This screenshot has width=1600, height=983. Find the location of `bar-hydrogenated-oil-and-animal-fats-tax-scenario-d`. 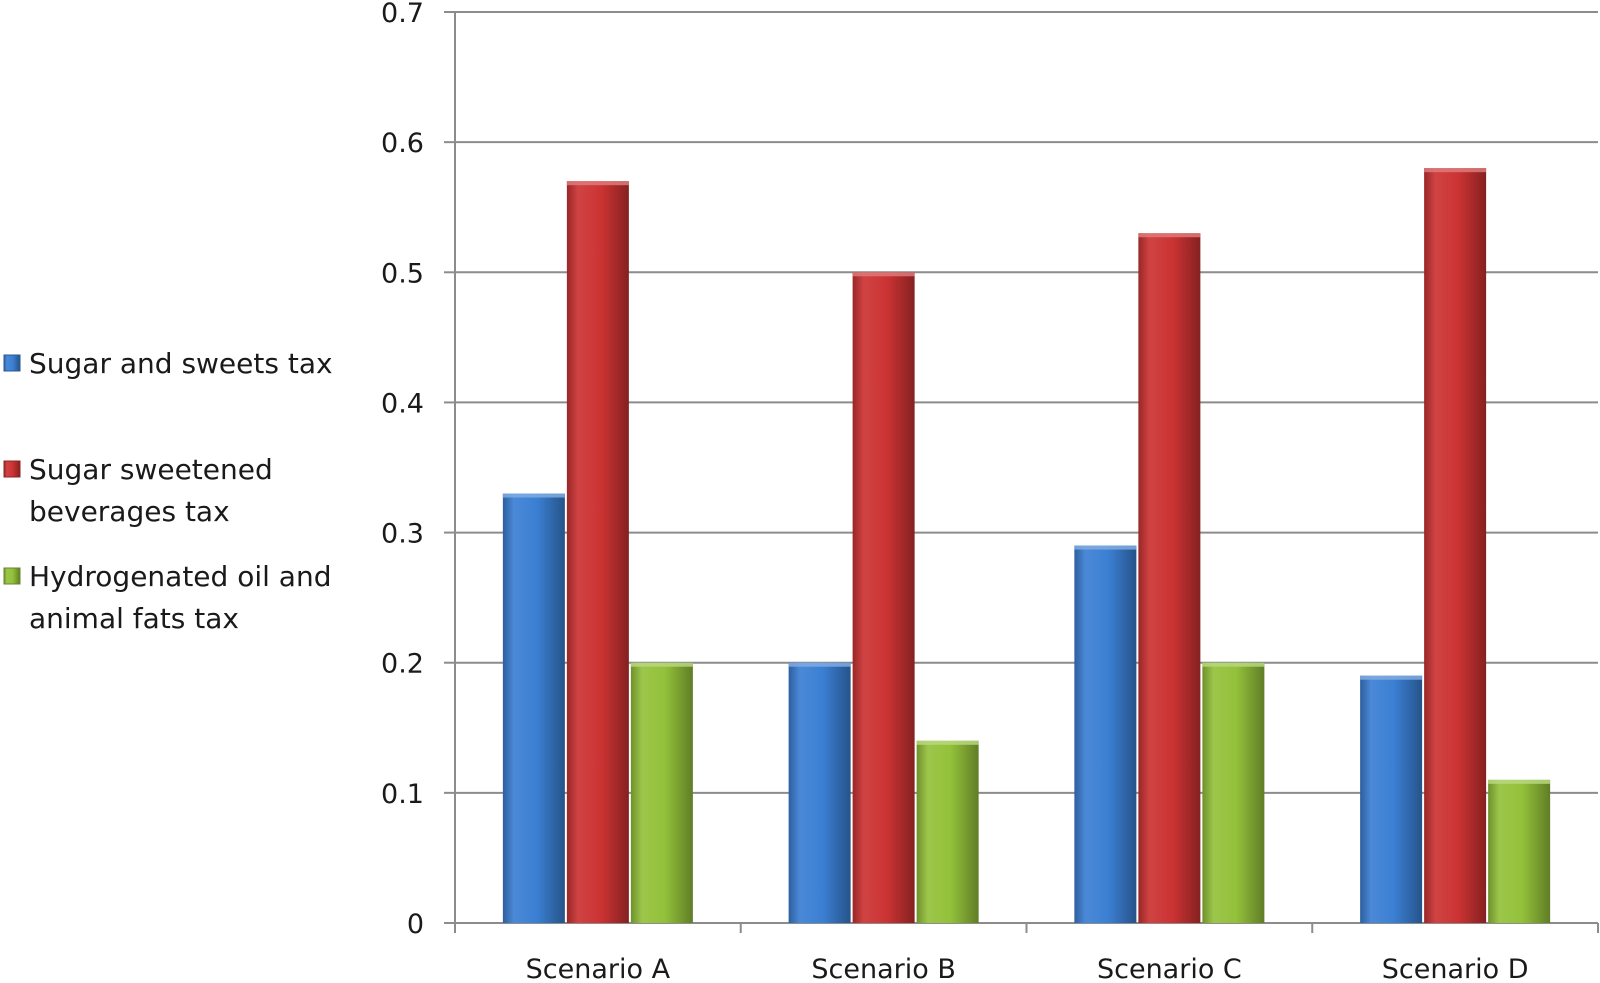

bar-hydrogenated-oil-and-animal-fats-tax-scenario-d is located at coordinates (1519, 851).